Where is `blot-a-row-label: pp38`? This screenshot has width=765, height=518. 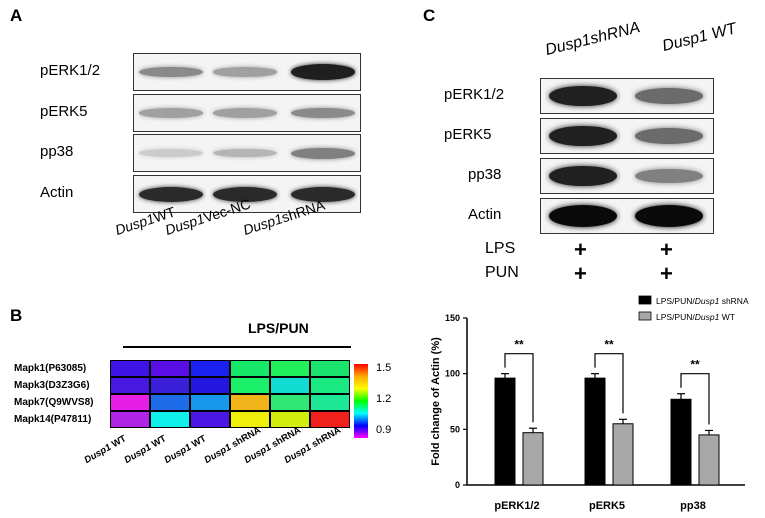 blot-a-row-label: pp38 is located at coordinates (57, 151).